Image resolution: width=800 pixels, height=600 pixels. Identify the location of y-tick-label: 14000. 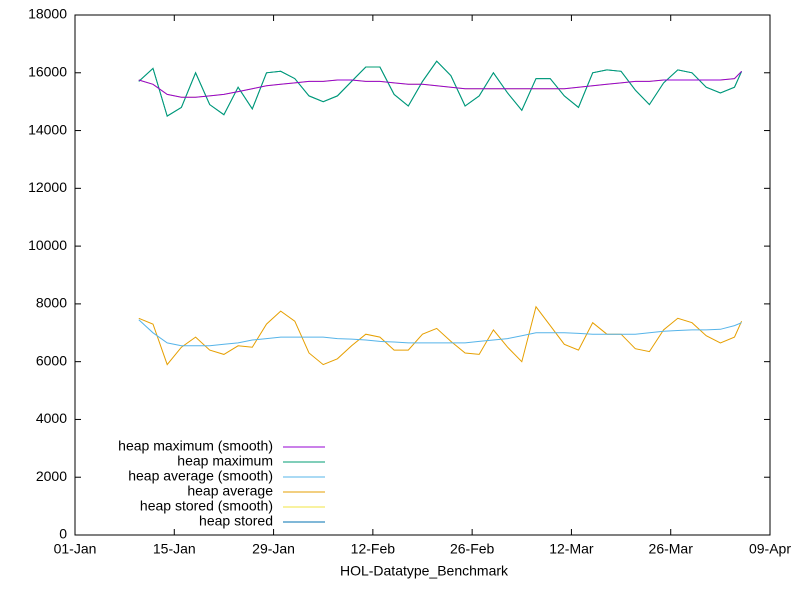
(47, 129).